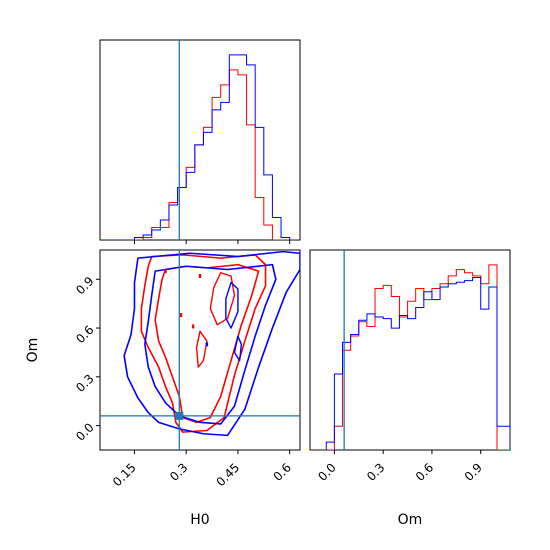 The image size is (550, 550). I want to click on x-tick-label: 0.45, so click(227, 474).